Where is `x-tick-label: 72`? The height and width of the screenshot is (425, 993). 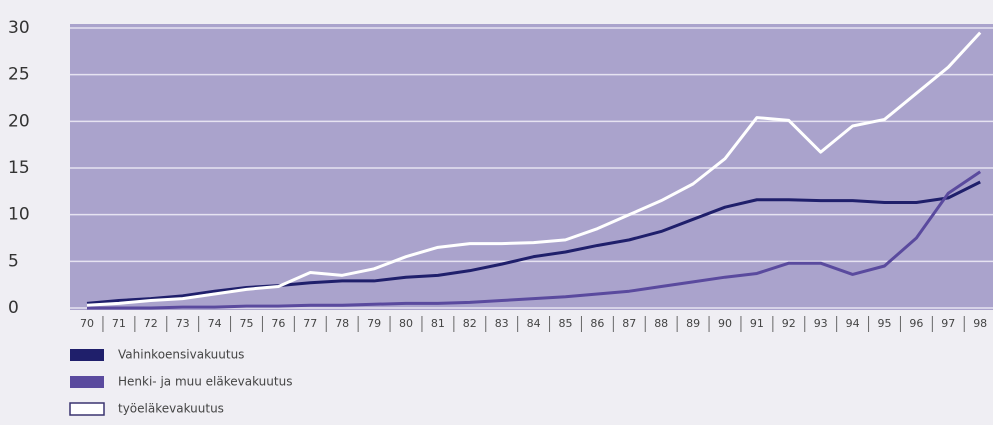 x-tick-label: 72 is located at coordinates (151, 323).